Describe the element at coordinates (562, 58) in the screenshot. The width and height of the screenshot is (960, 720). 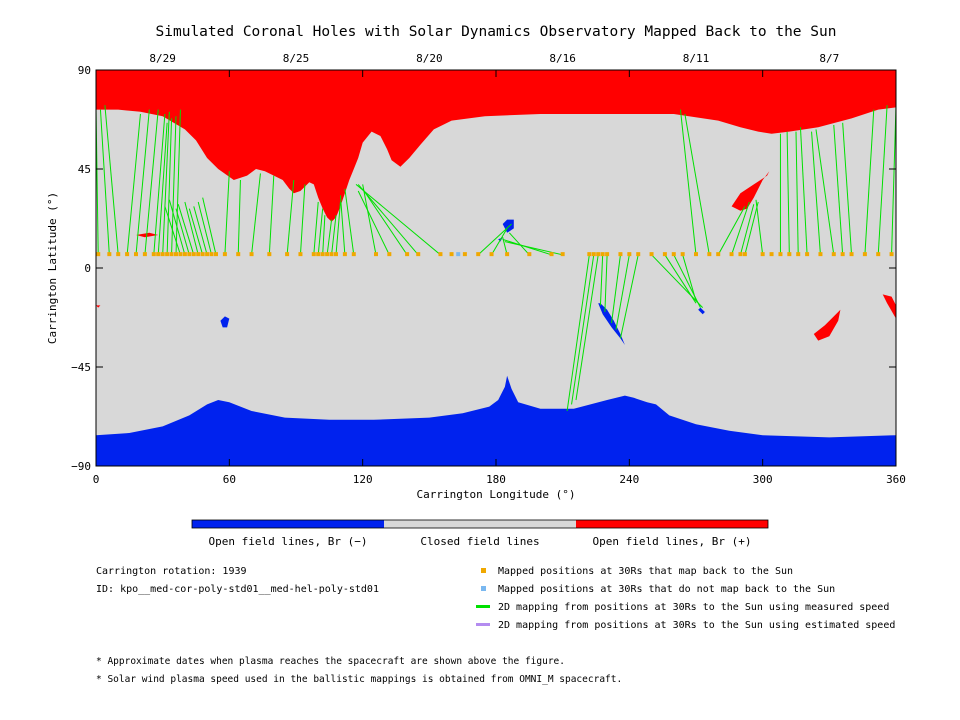
I see `date-tick-label: 8/16` at that location.